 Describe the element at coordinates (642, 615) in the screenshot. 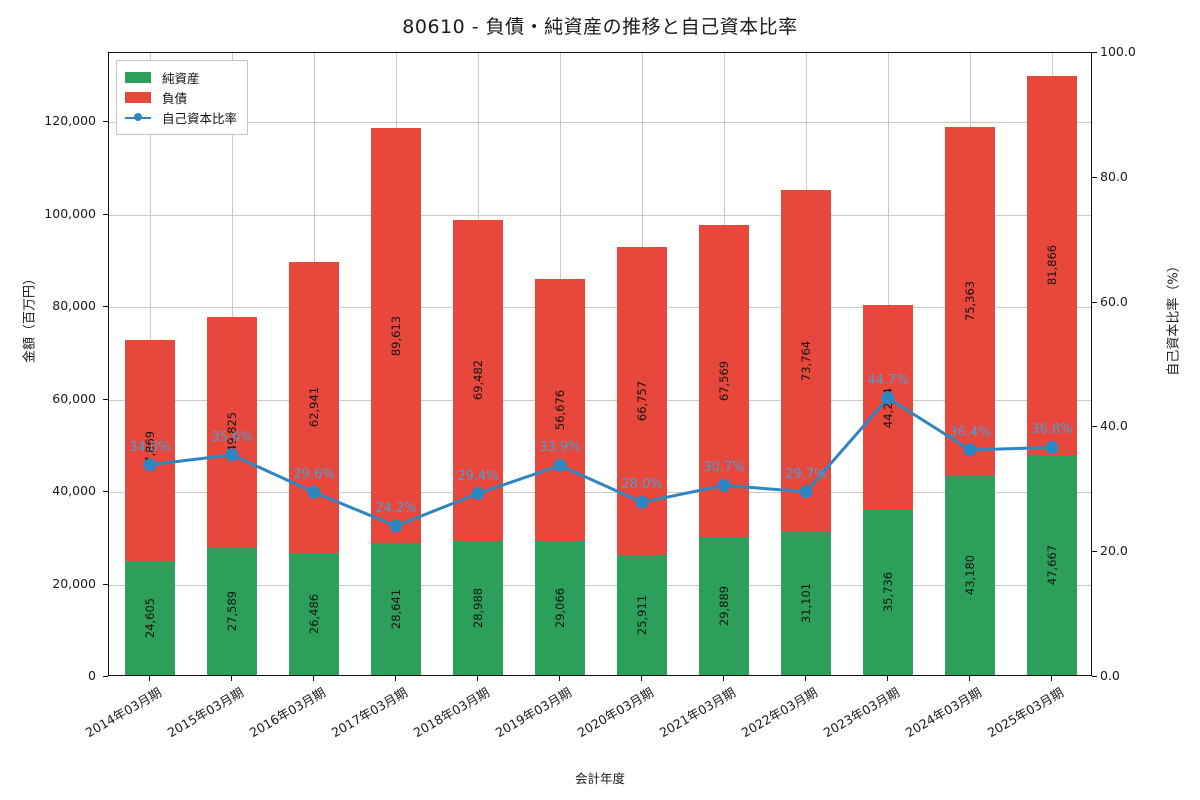

I see `bar-segment-equity: 25,911` at that location.